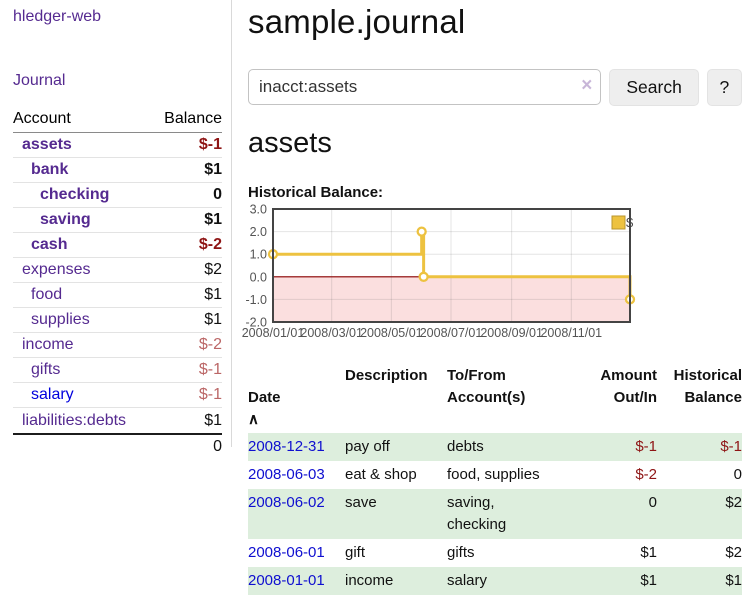 The width and height of the screenshot is (742, 595). I want to click on account-row: expenses $2, so click(117, 270).